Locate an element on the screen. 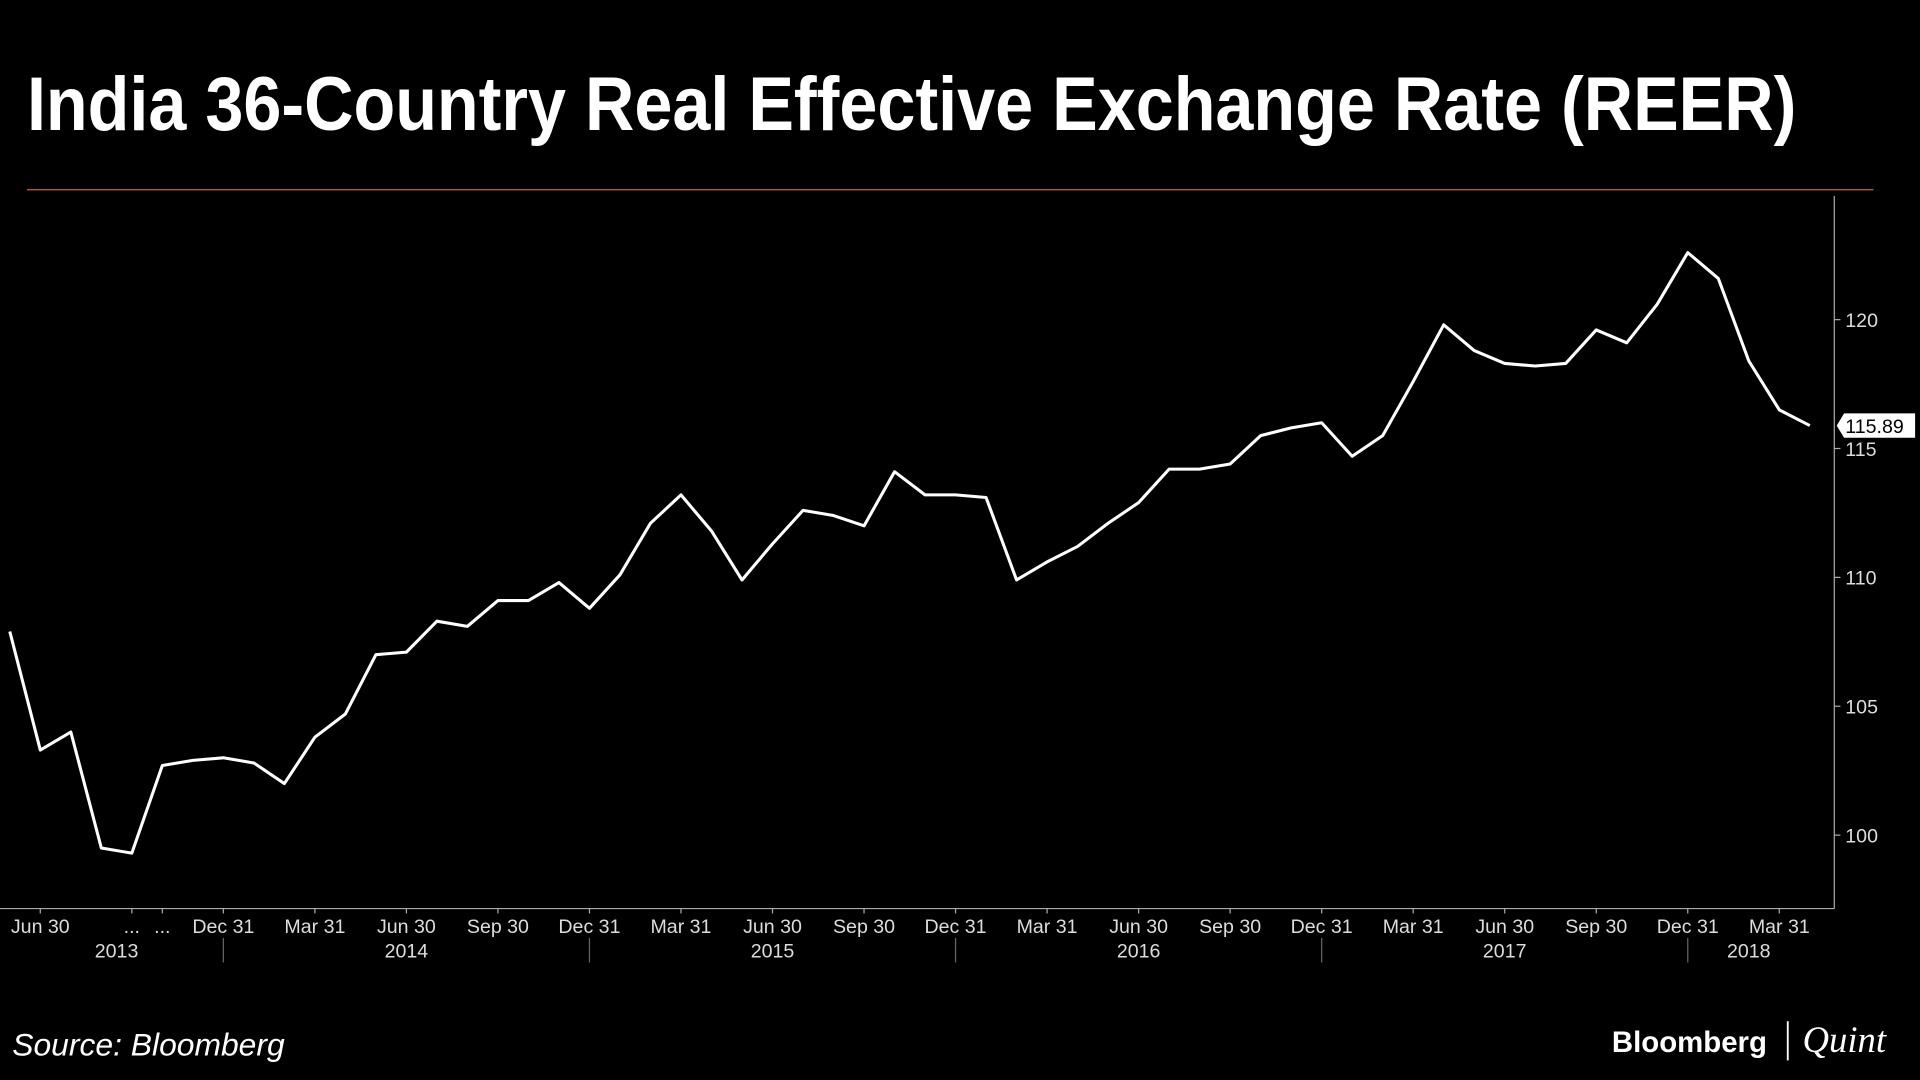  year-label: 2014 is located at coordinates (407, 952).